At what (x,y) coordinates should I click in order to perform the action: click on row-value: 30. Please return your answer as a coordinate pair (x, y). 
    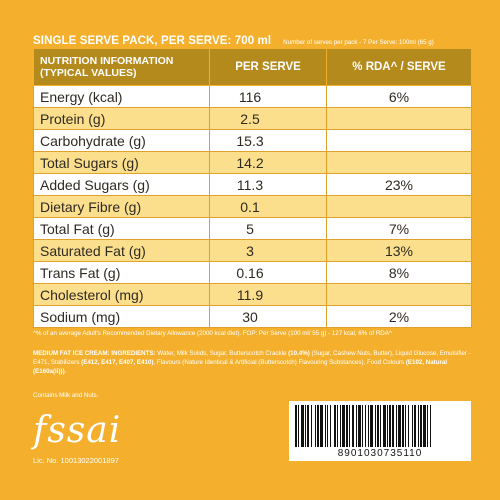
    Looking at the image, I should click on (268, 316).